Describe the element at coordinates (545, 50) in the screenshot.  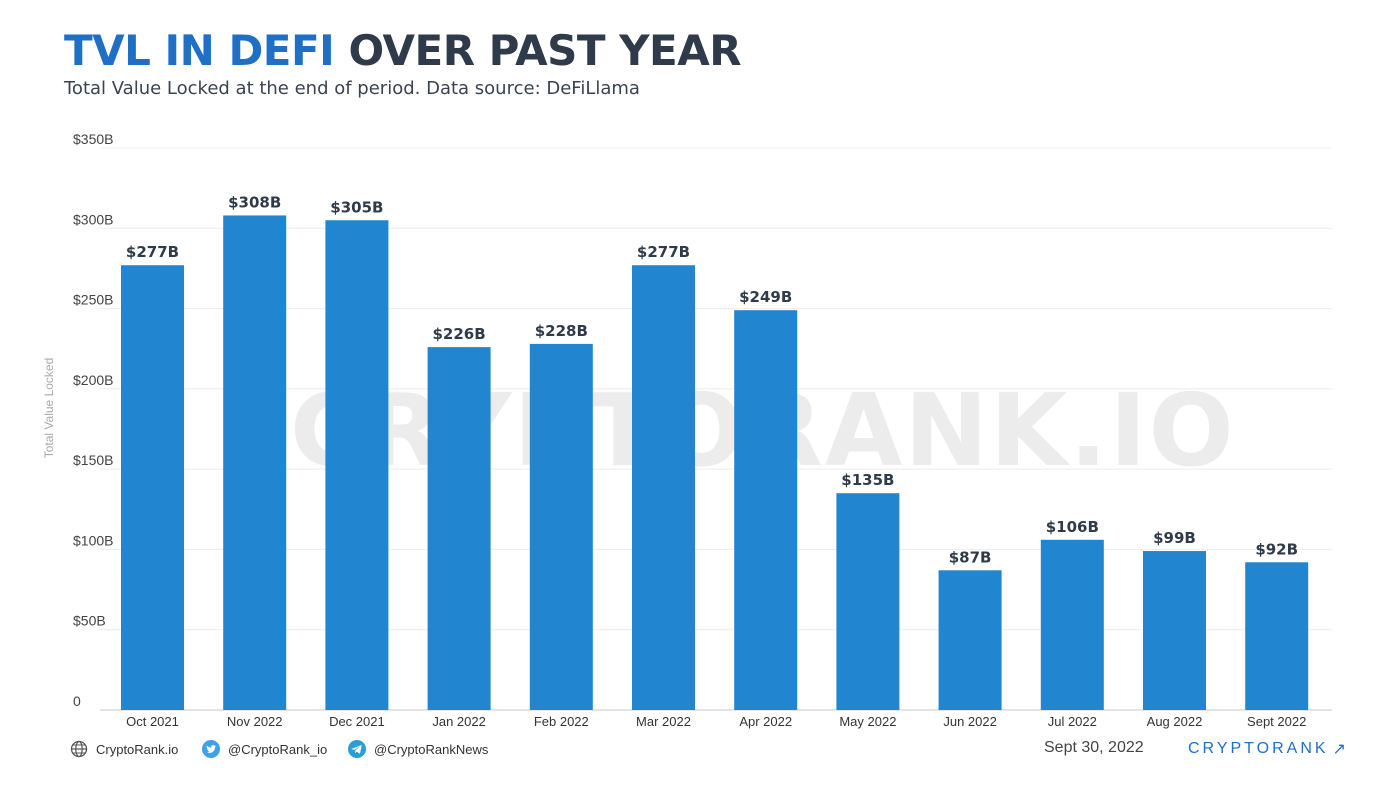
I see `title-rest: OVER PAST YEAR` at that location.